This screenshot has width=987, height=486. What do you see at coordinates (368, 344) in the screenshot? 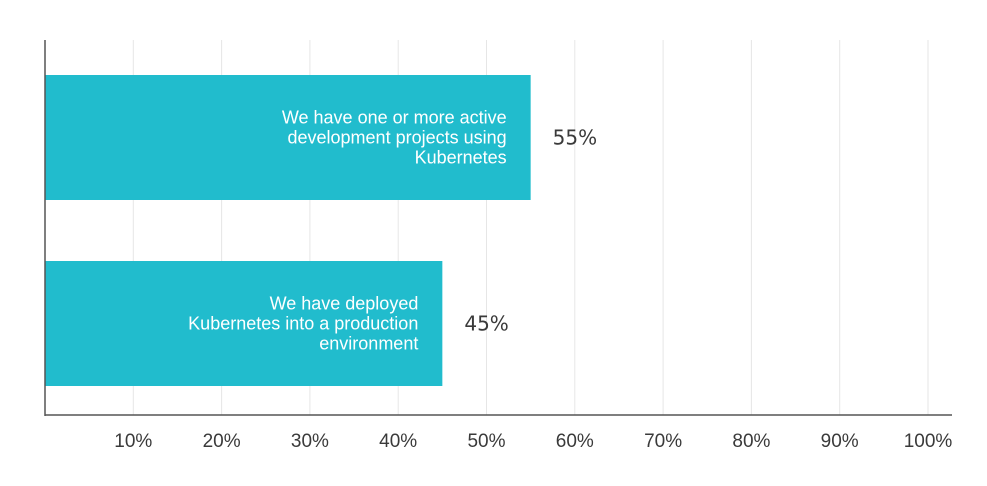
I see `bar-2-category-line-3: environment` at bounding box center [368, 344].